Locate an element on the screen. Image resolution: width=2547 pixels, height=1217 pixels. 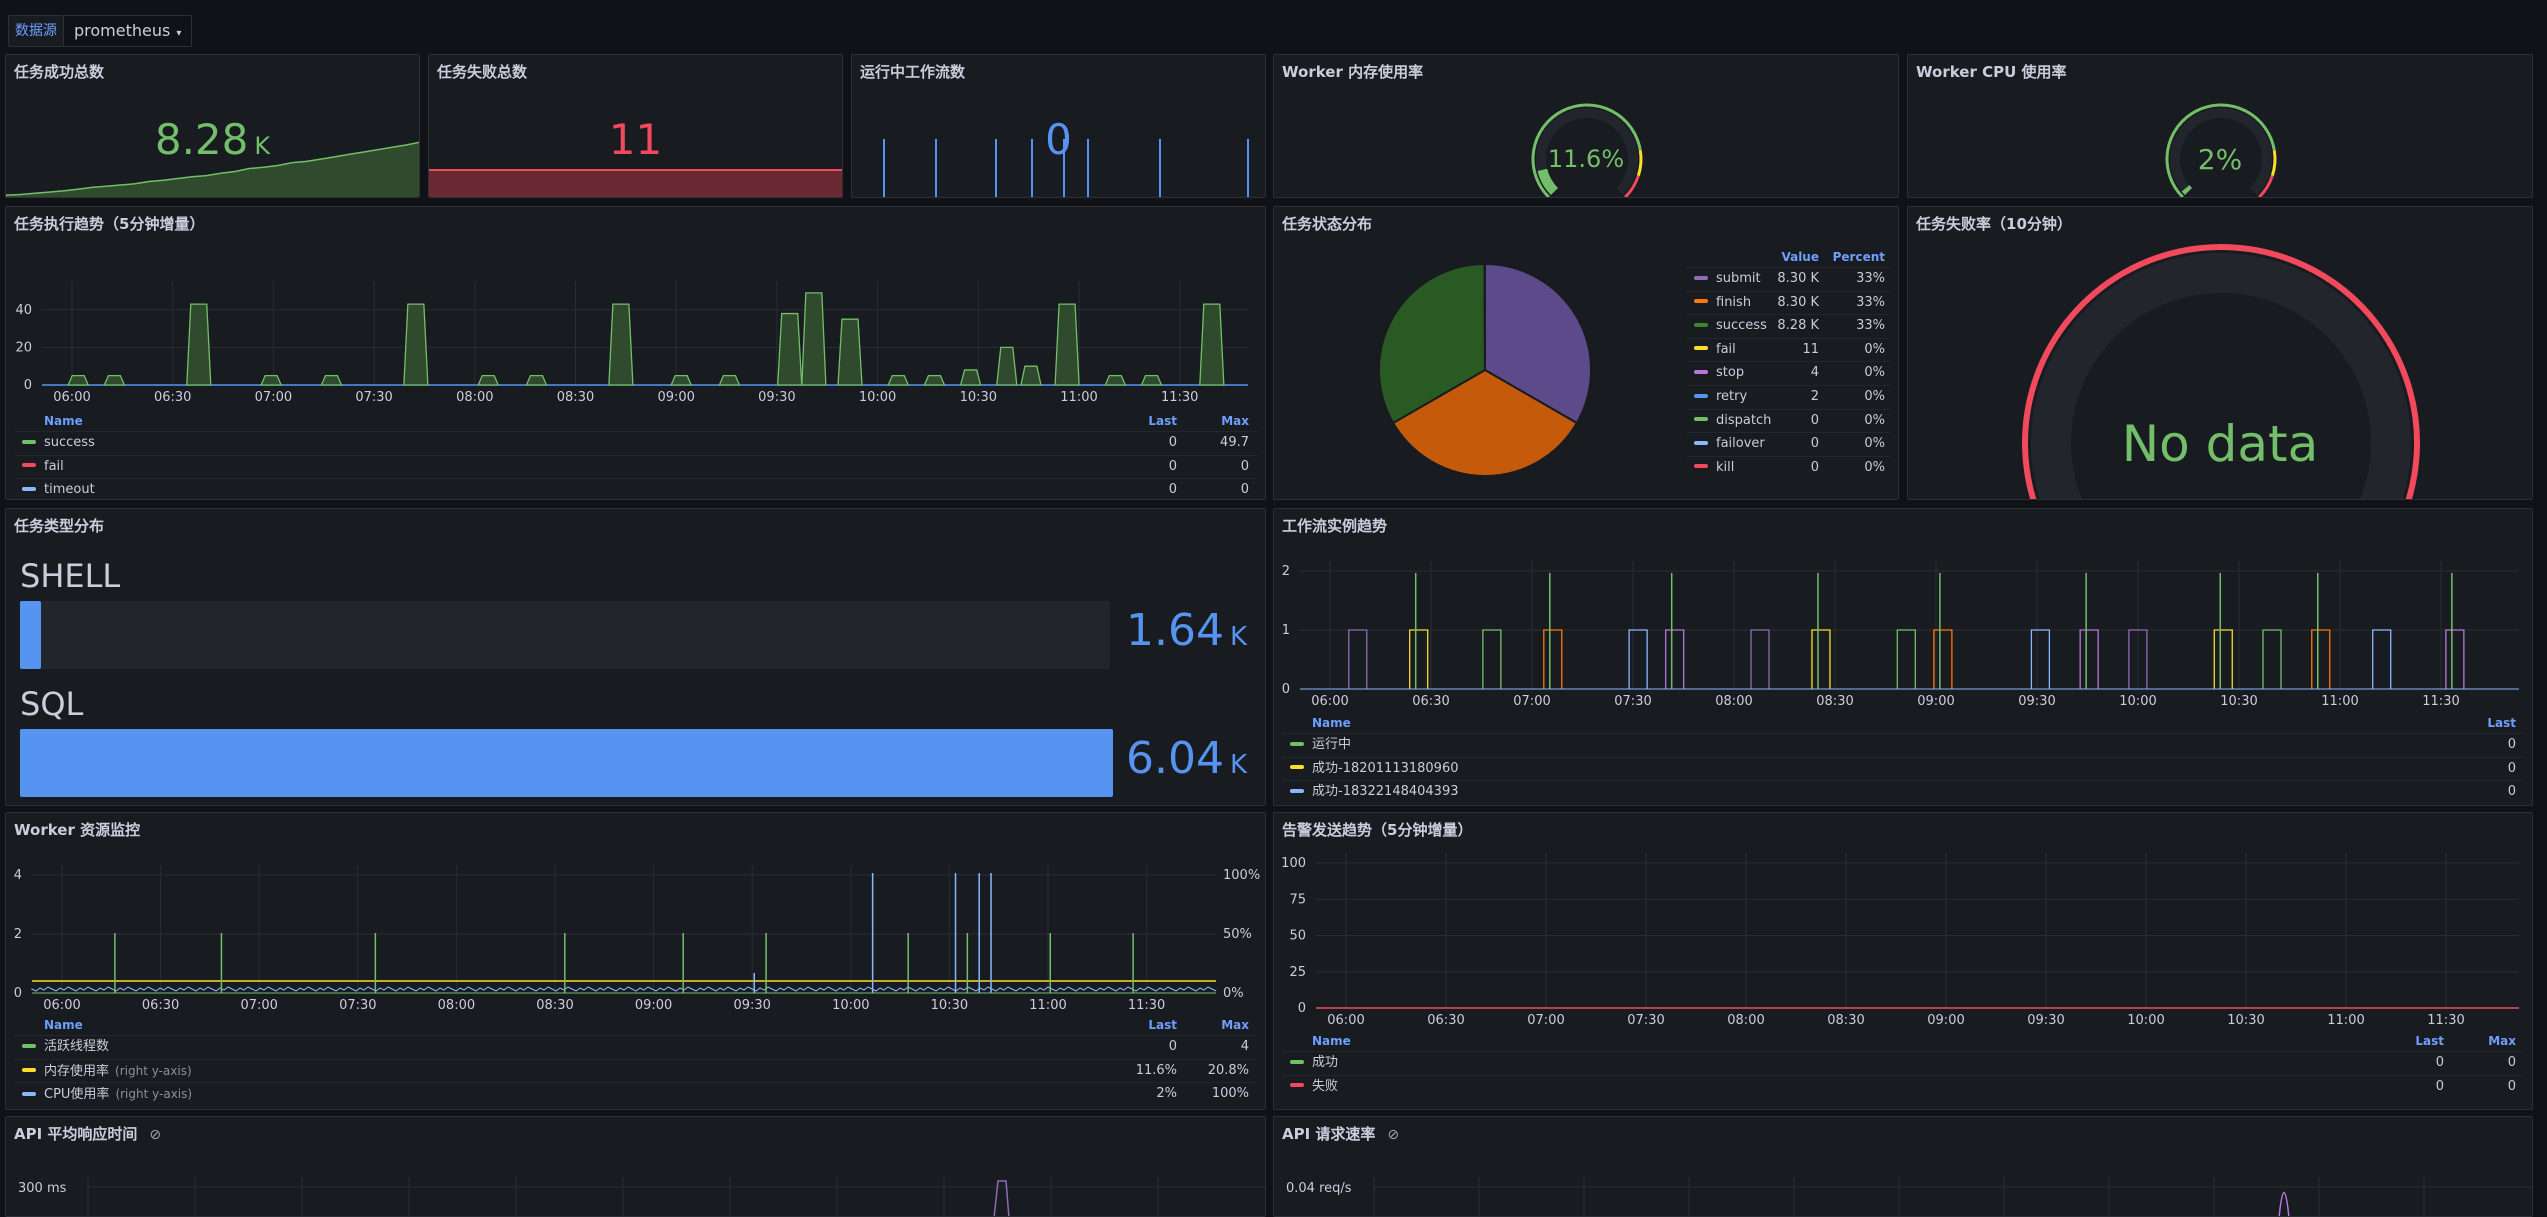
legend-name: finish is located at coordinates (1734, 302).